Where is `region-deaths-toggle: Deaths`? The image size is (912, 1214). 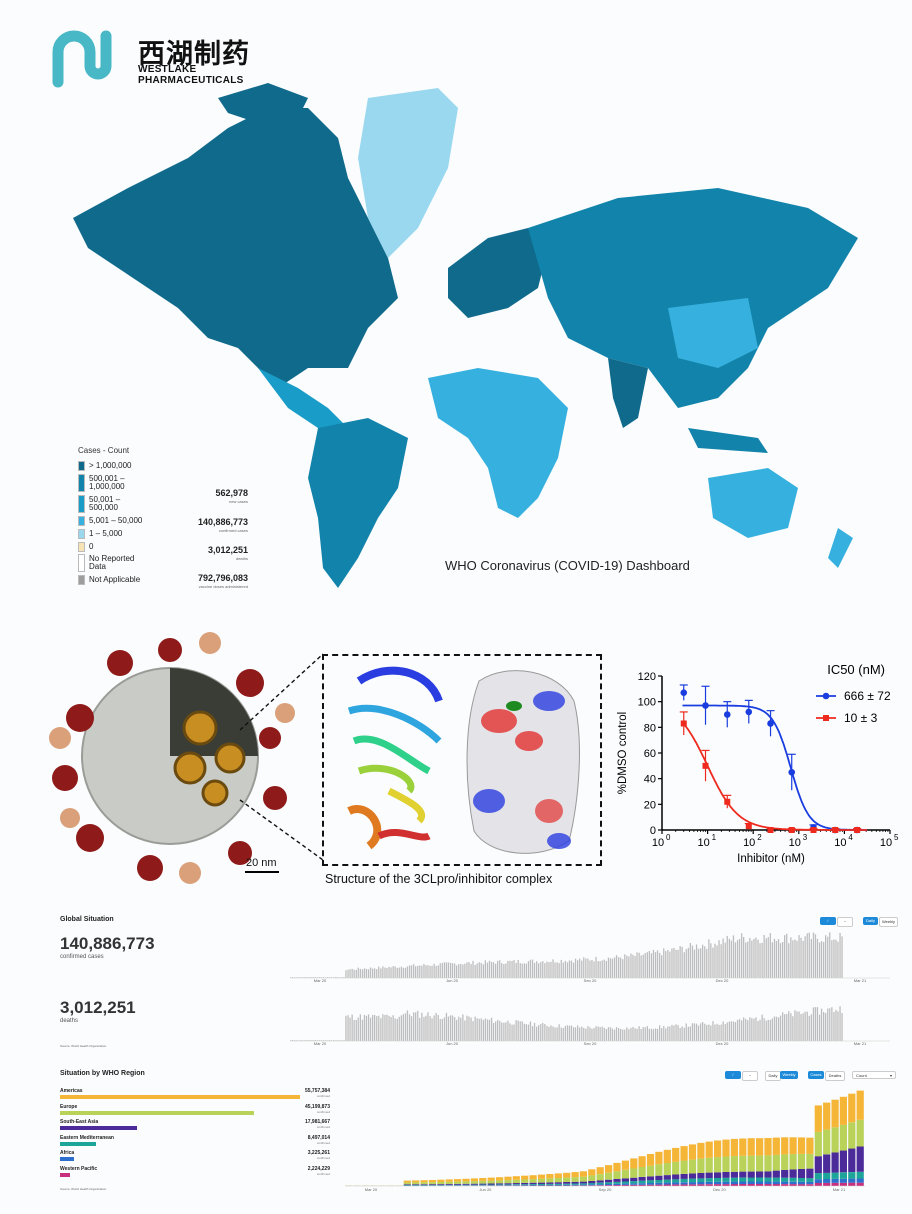 region-deaths-toggle: Deaths is located at coordinates (835, 1076).